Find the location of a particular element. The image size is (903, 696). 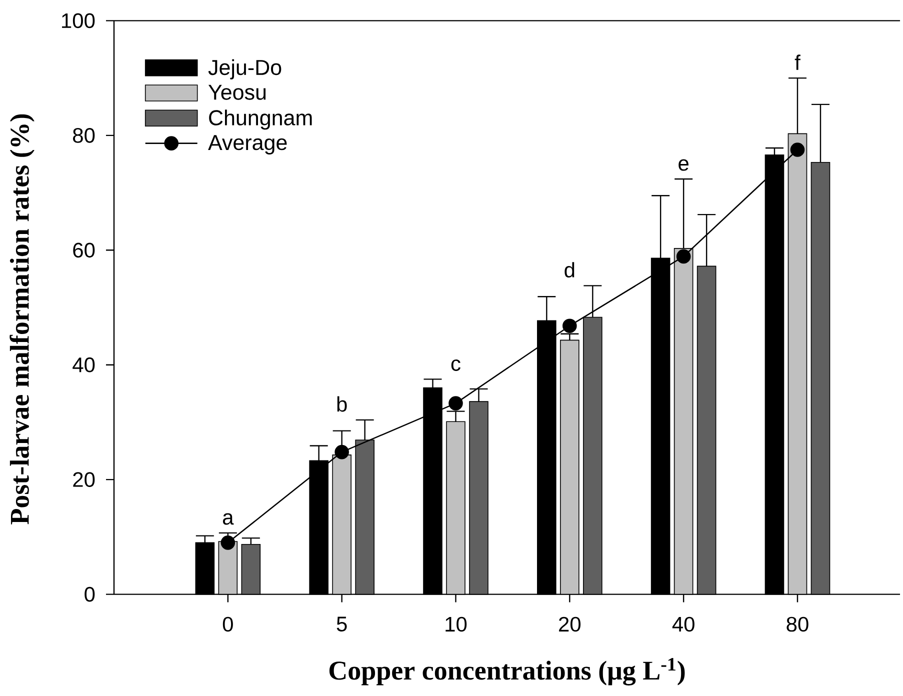

x-tick-label: 80 is located at coordinates (797, 624).